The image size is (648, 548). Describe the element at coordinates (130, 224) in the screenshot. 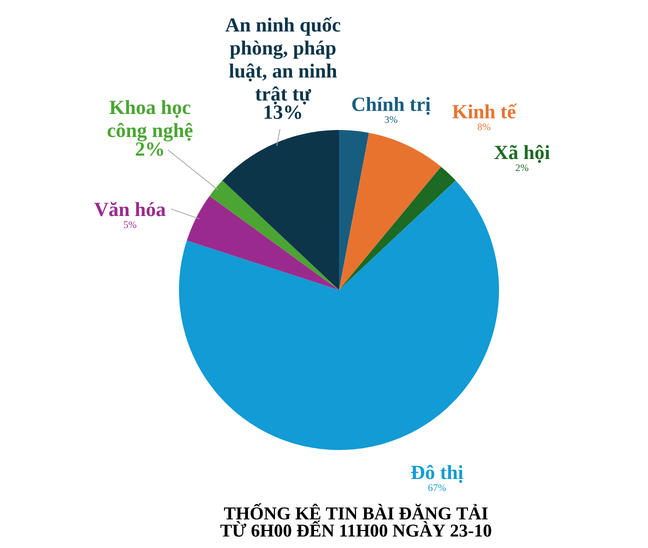

I see `data-label: 5%` at that location.